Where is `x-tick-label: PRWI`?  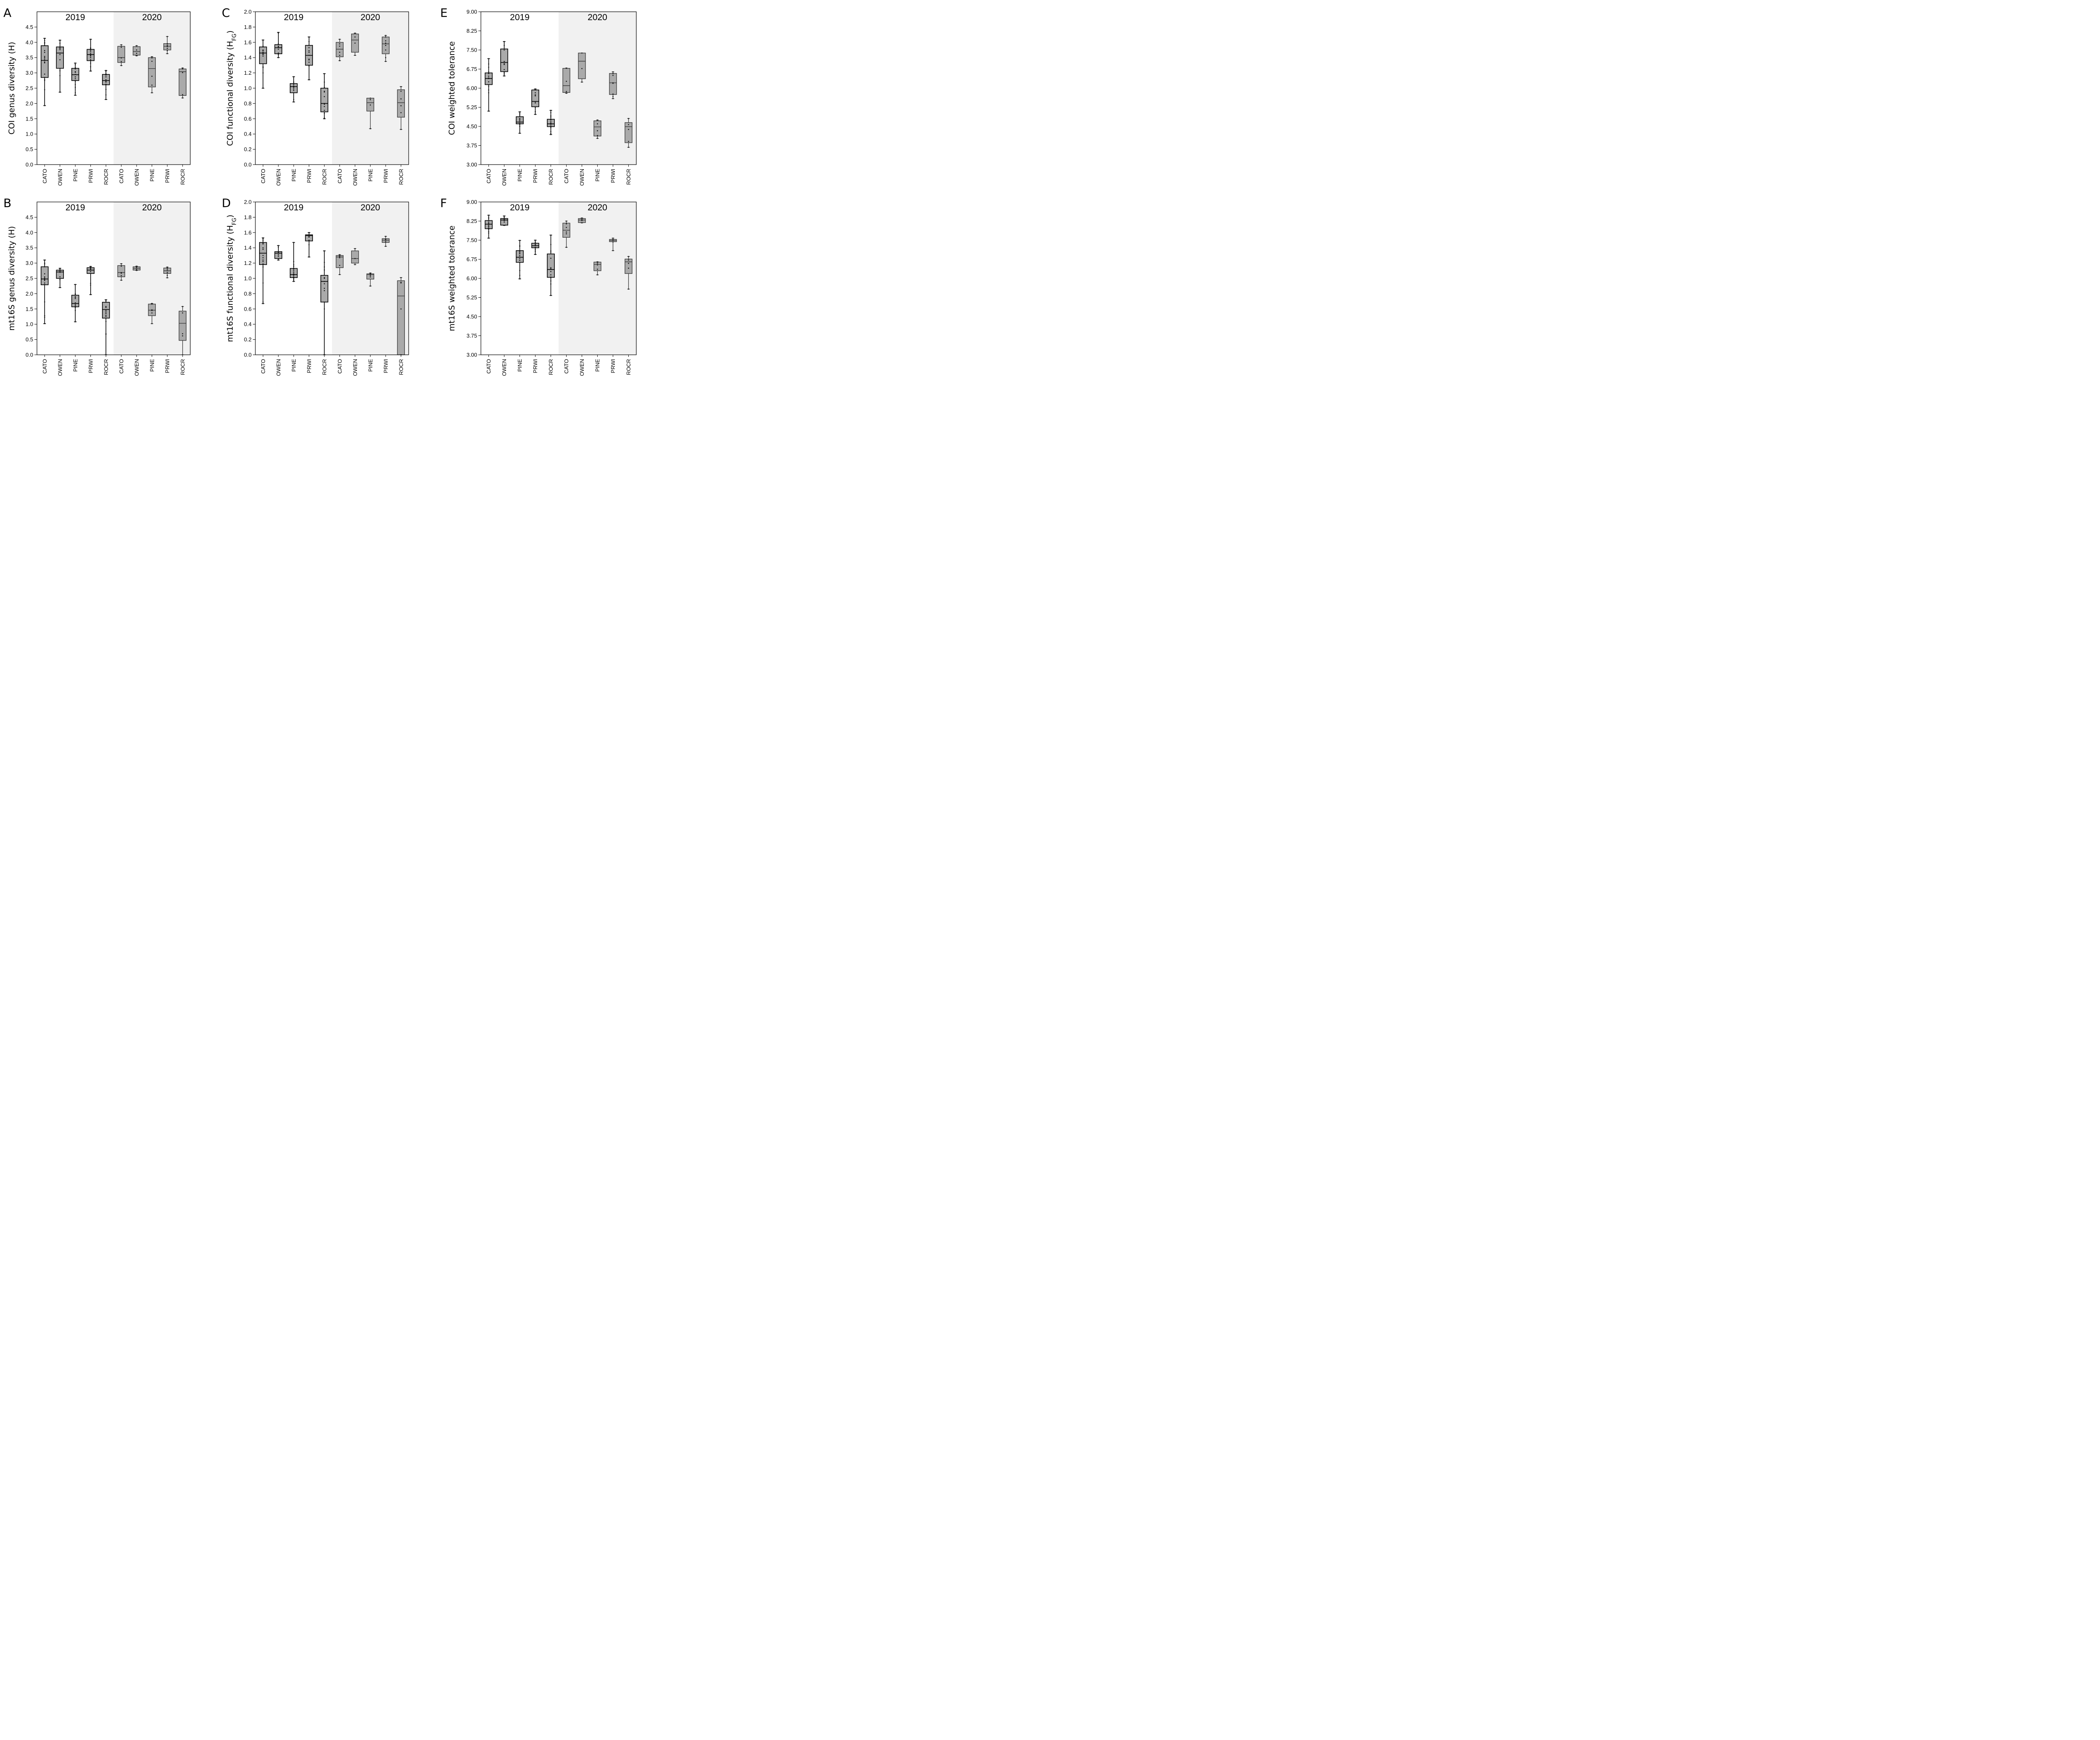
x-tick-label: PRWI is located at coordinates (535, 176).